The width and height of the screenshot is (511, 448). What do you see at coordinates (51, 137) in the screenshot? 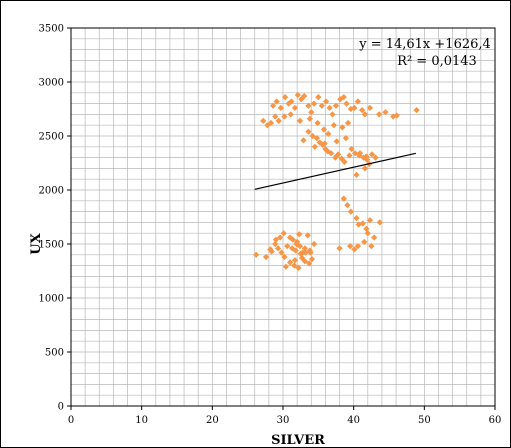
I see `y-tick-label: 2500` at bounding box center [51, 137].